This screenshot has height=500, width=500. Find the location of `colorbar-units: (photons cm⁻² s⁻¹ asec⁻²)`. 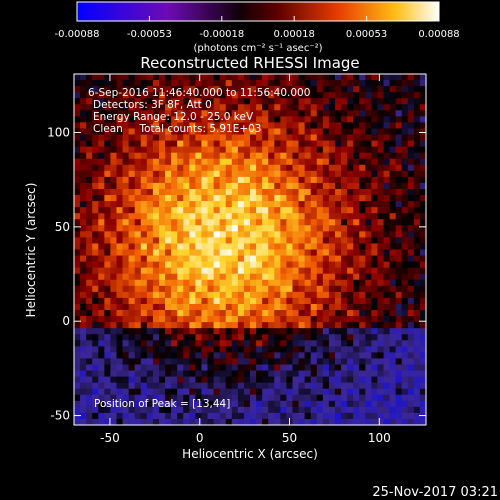

colorbar-units: (photons cm⁻² s⁻¹ asec⁻²) is located at coordinates (257, 48).